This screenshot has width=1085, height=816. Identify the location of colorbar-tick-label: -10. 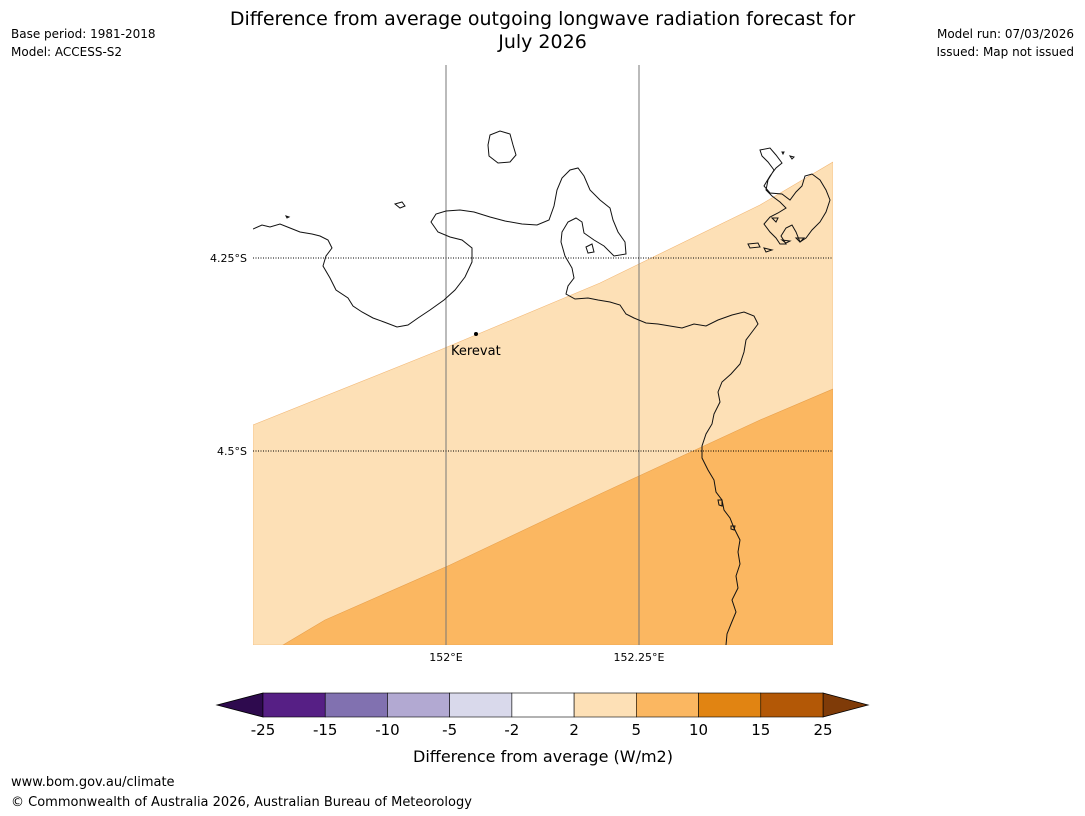
(387, 730).